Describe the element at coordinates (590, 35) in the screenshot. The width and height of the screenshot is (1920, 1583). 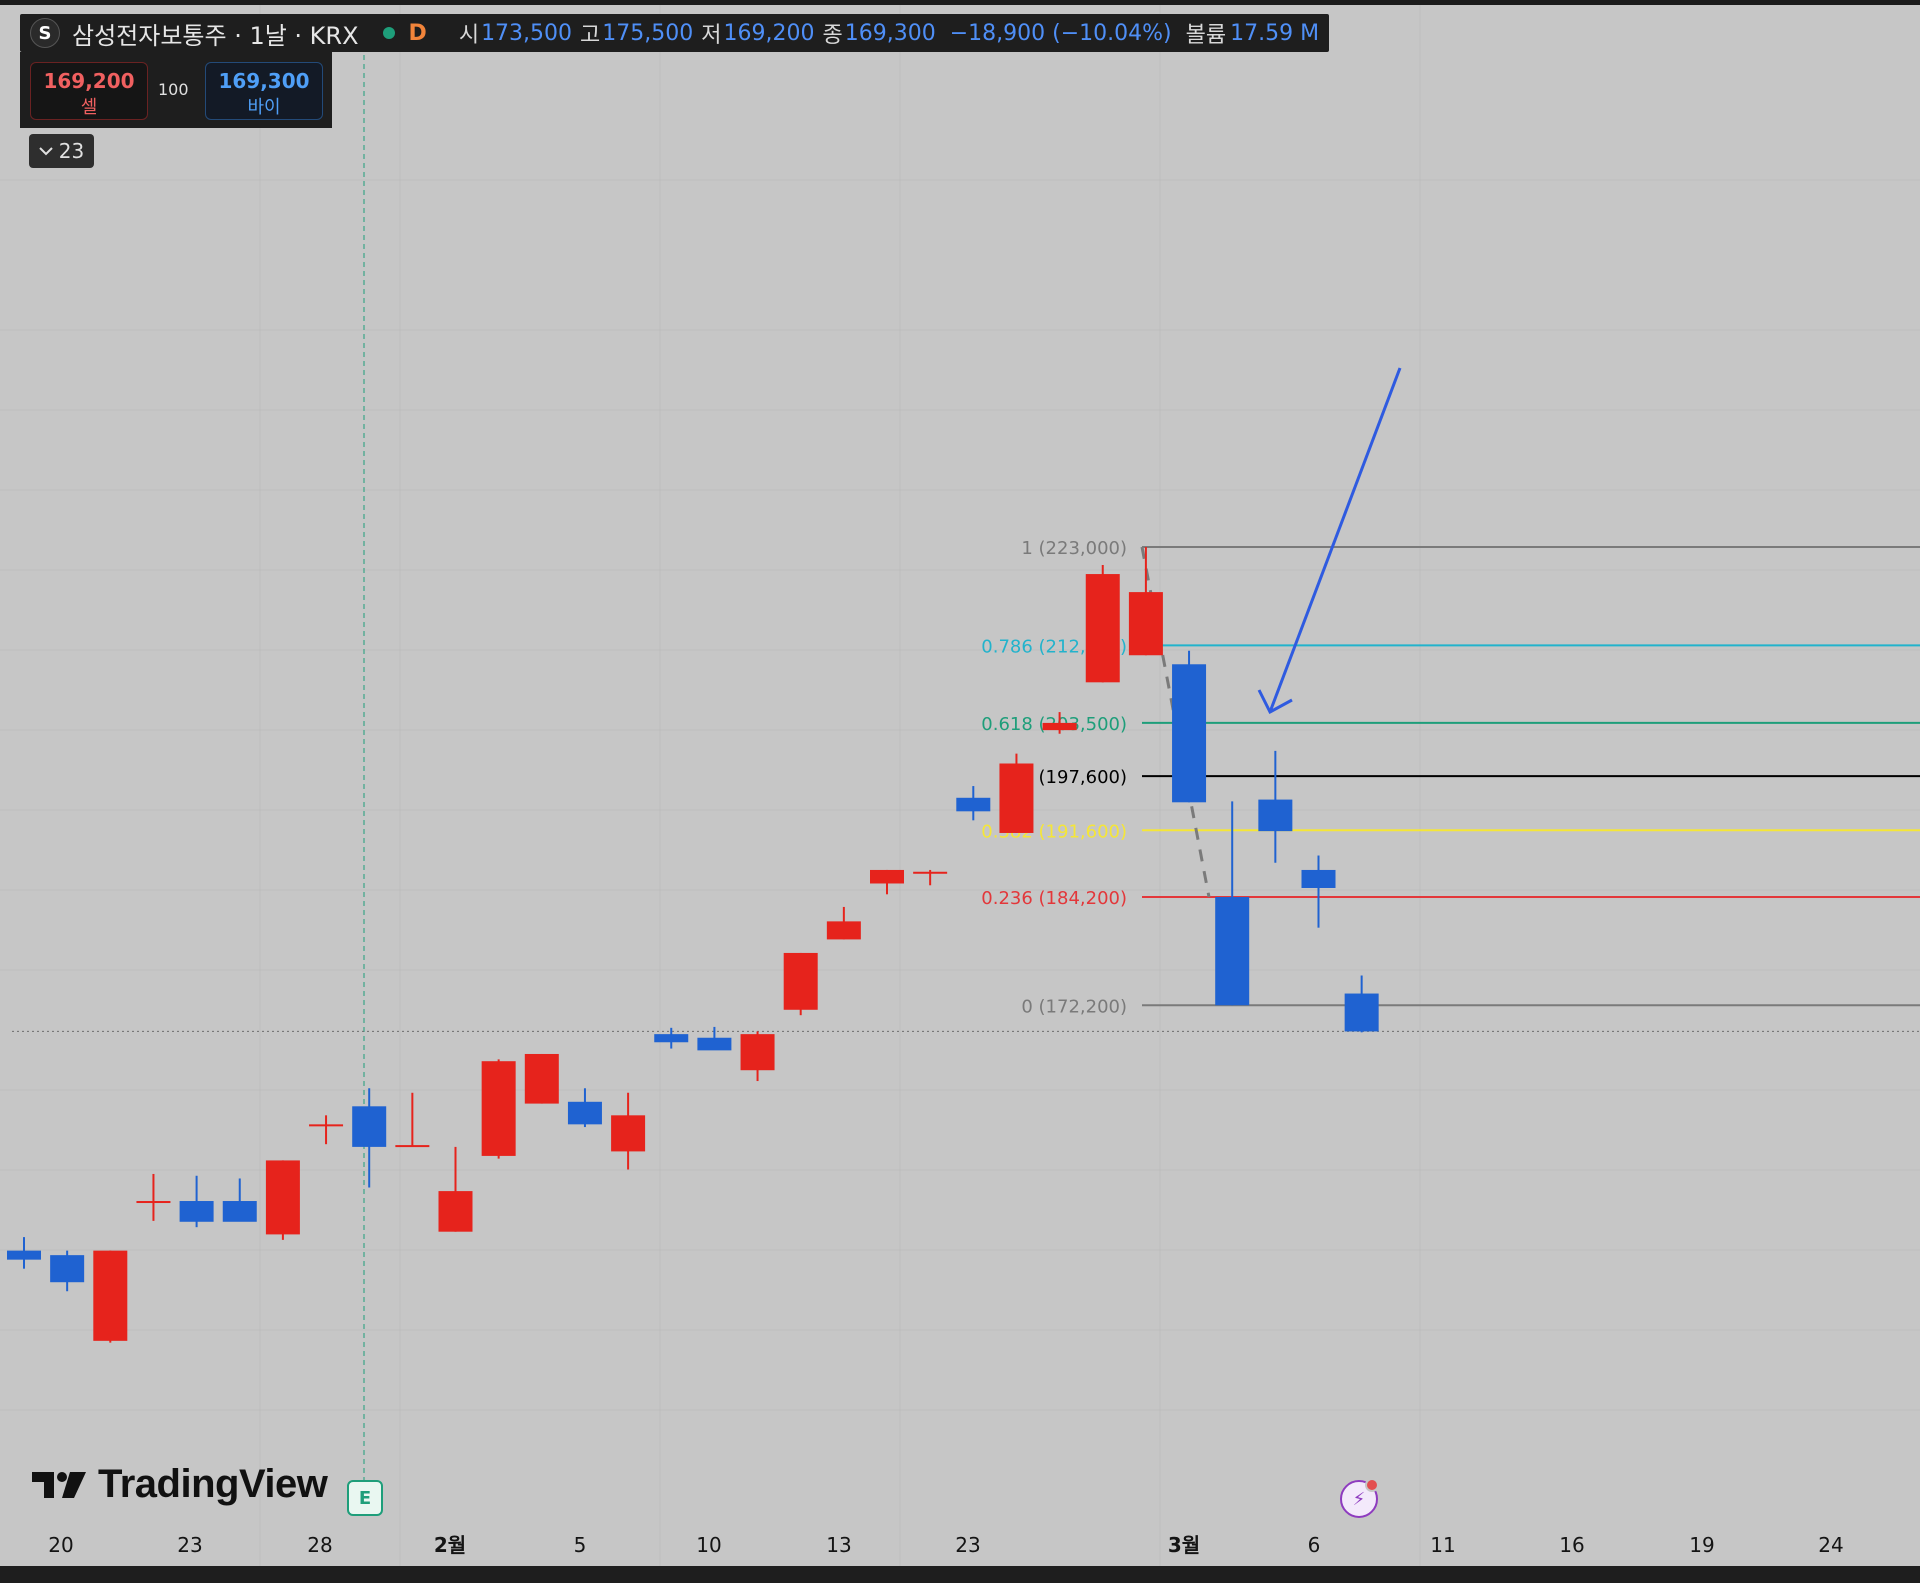
I see `ohlc-high-label: 고` at that location.